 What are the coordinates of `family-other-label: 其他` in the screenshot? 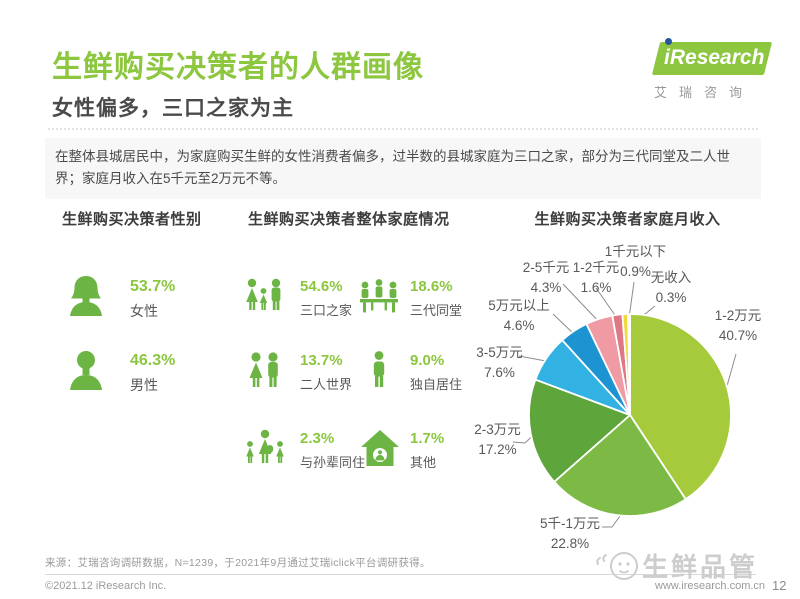 It's located at (423, 462).